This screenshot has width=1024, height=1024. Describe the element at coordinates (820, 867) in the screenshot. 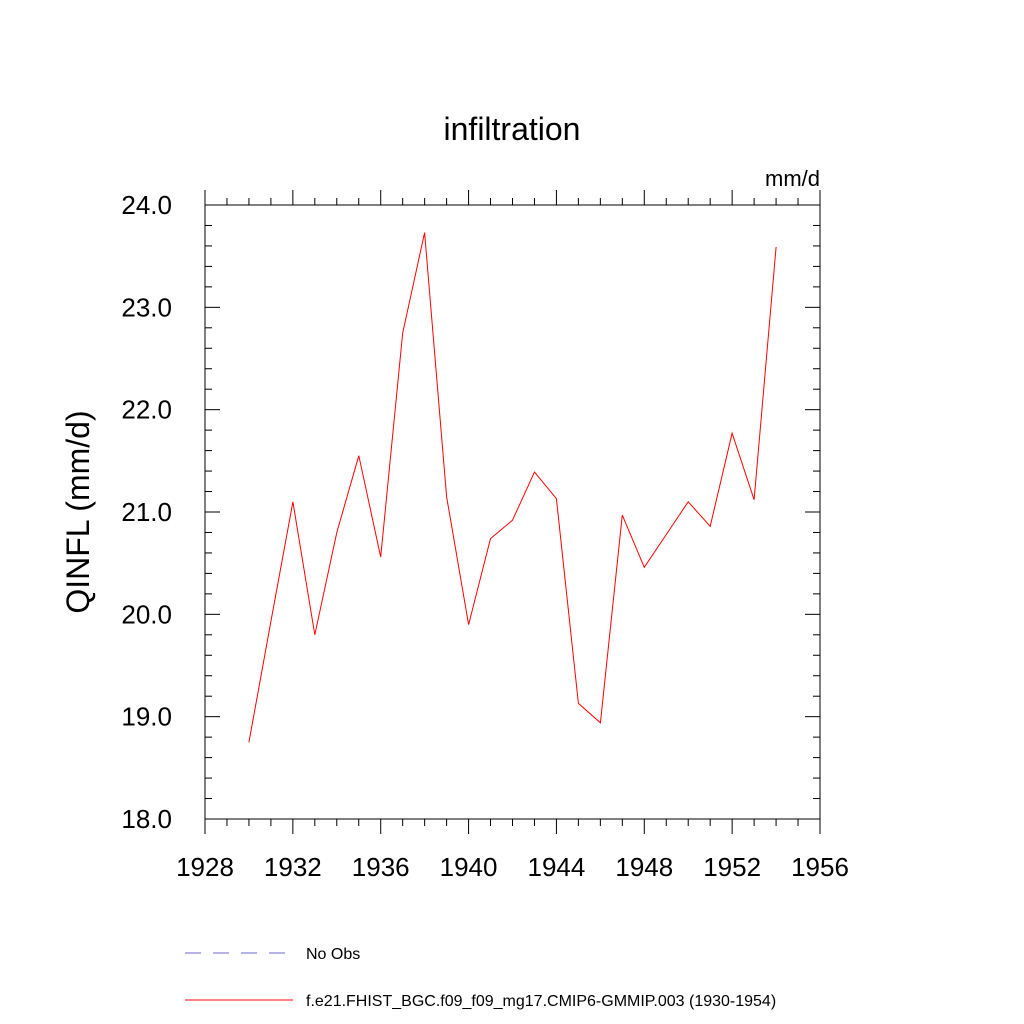

I see `x-tick-label: 1956` at that location.